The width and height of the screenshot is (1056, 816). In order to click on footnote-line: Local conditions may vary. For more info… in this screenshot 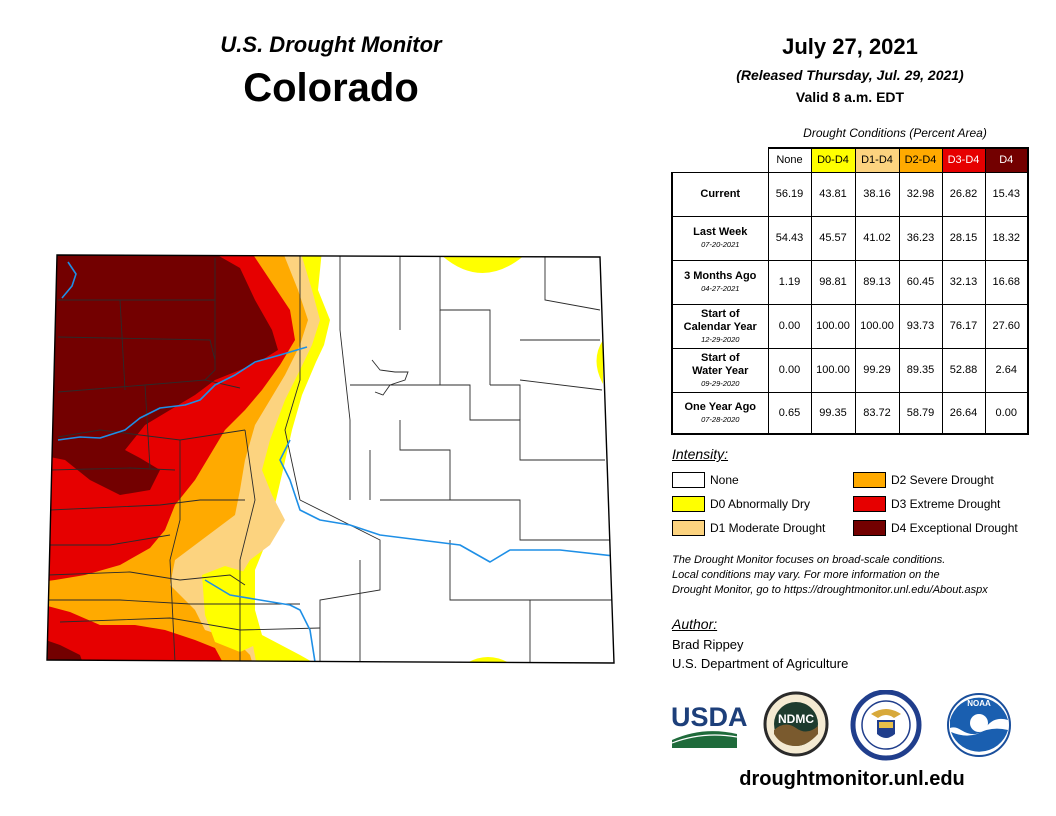, I will do `click(806, 575)`.